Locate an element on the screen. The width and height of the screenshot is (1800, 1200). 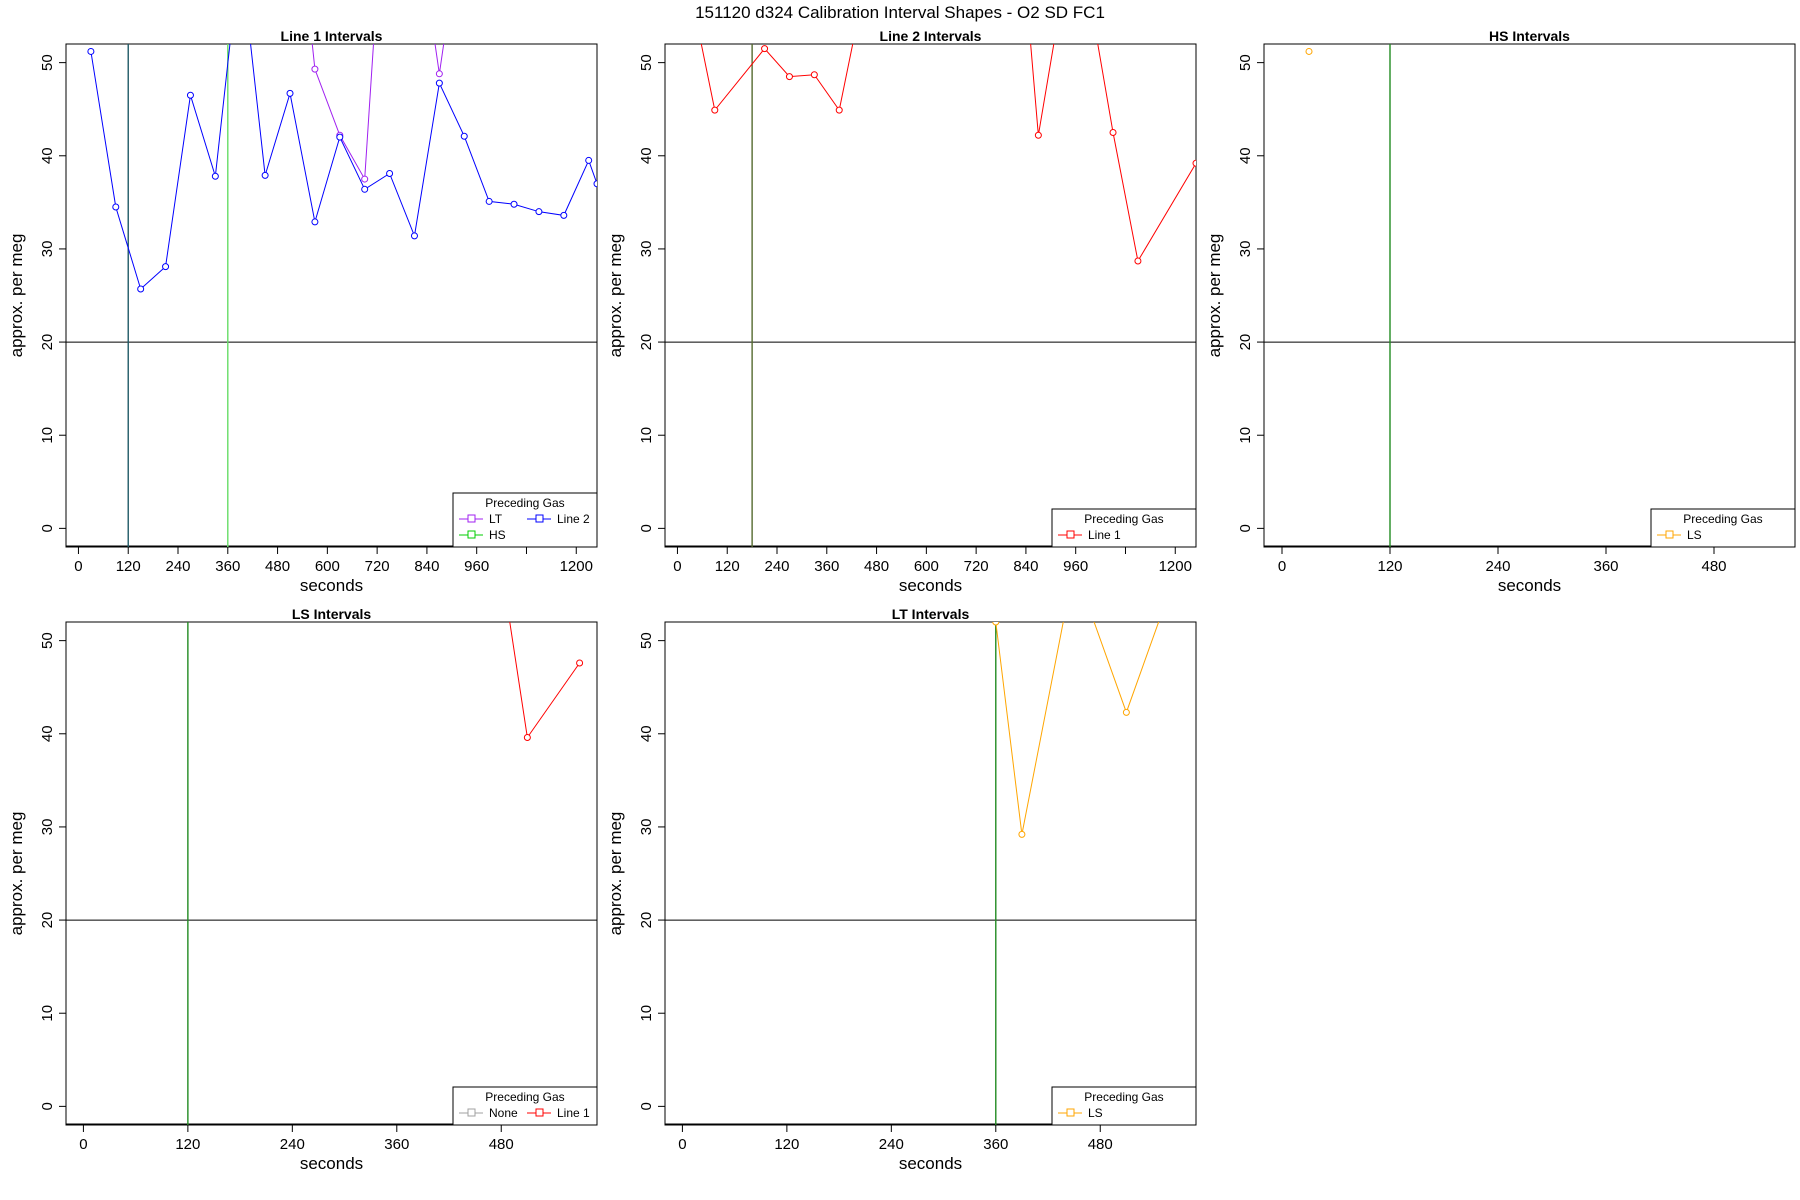
x-tick-label: 720 is located at coordinates (976, 566).